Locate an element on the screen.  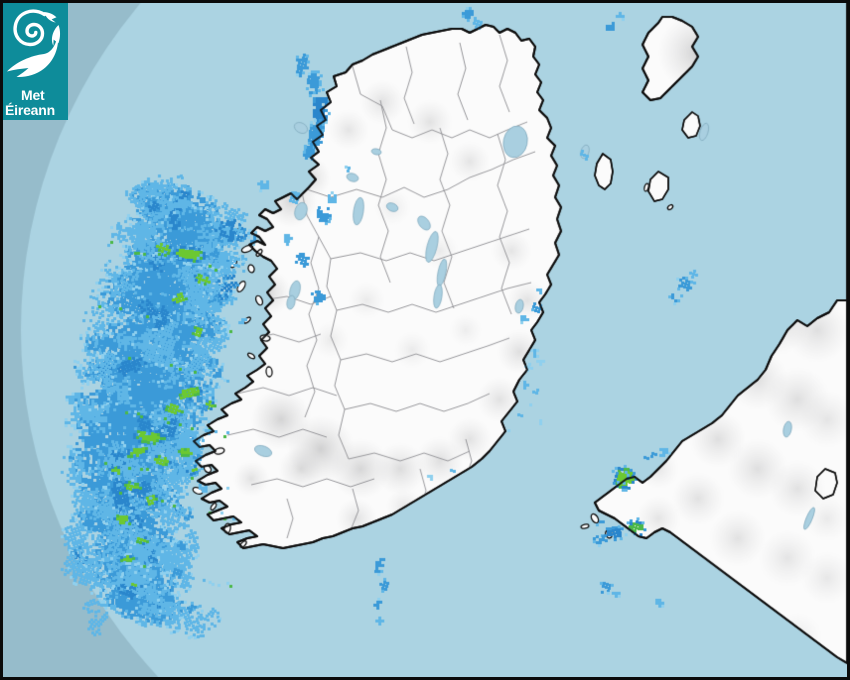
spiral-mark-icon is located at coordinates (34, 43).